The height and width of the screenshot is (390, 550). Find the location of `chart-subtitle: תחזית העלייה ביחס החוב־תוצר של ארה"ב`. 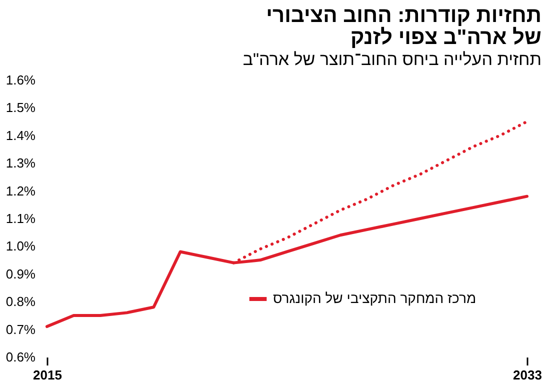

chart-subtitle: תחזית העלייה ביחס החוב־תוצר של ארה"ב is located at coordinates (392, 59).